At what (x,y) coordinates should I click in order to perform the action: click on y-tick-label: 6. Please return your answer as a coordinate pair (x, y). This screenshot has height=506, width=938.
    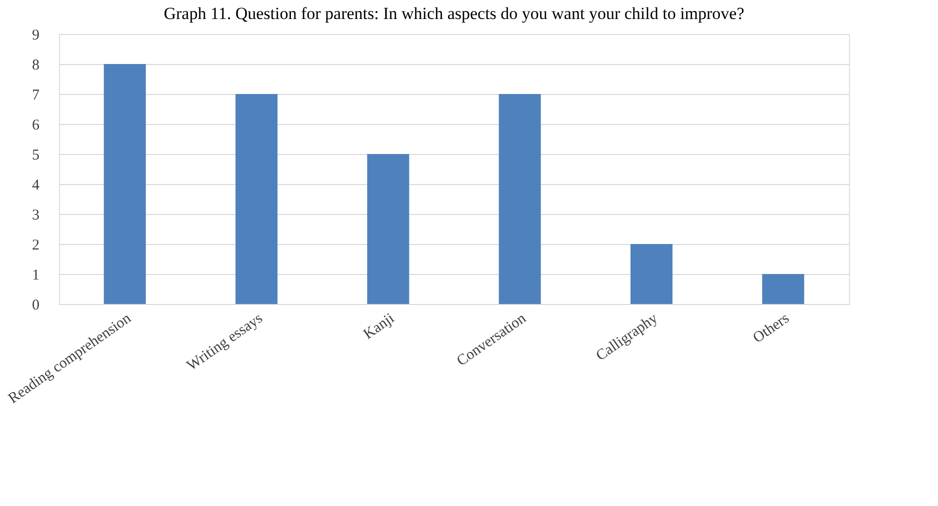
    Looking at the image, I should click on (36, 126).